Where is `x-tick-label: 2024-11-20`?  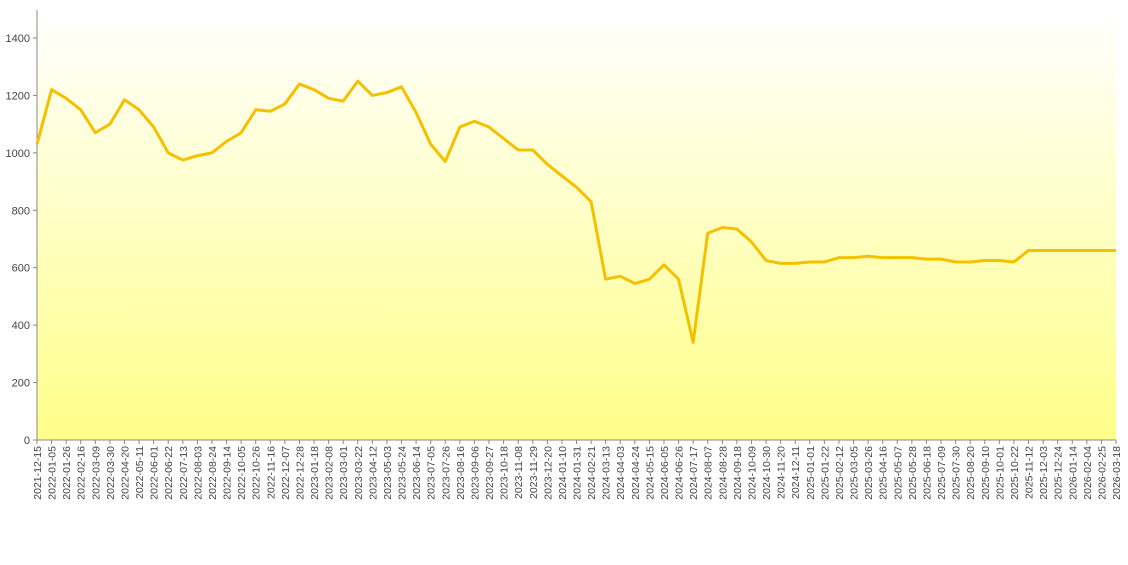 x-tick-label: 2024-11-20 is located at coordinates (782, 472).